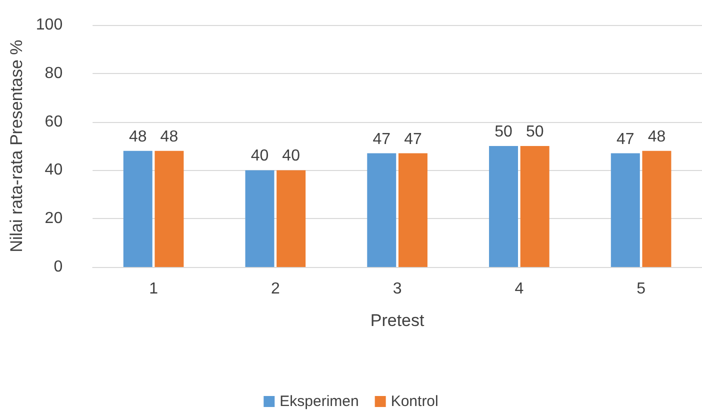  What do you see at coordinates (641, 289) in the screenshot?
I see `x-tick-label: 5` at bounding box center [641, 289].